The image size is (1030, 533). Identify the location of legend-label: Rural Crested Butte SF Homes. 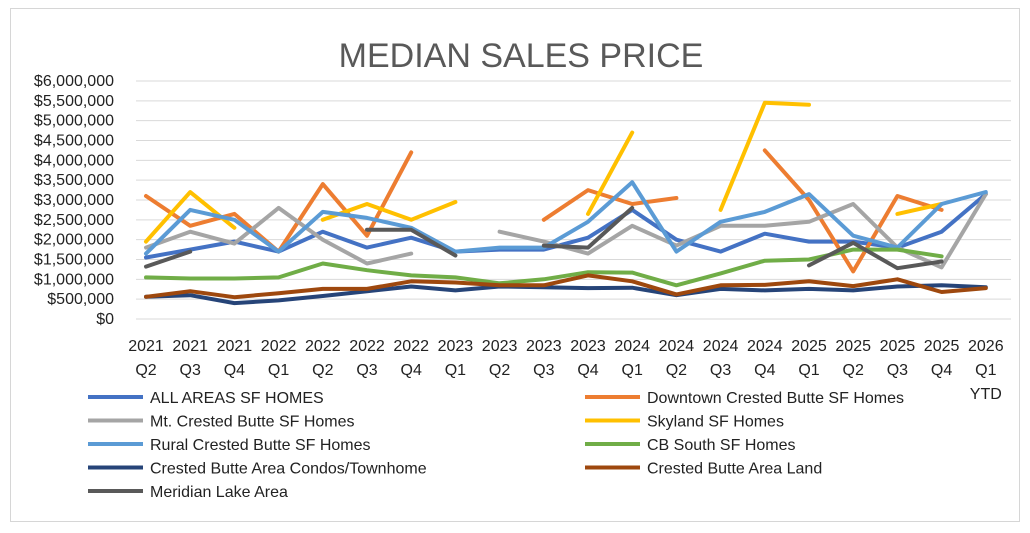
(260, 445).